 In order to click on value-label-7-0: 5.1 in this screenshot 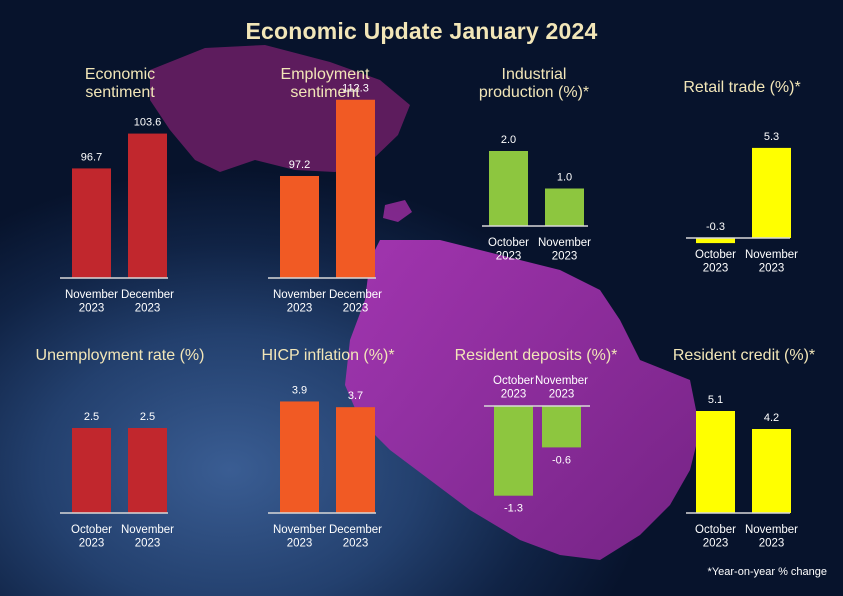, I will do `click(715, 400)`.